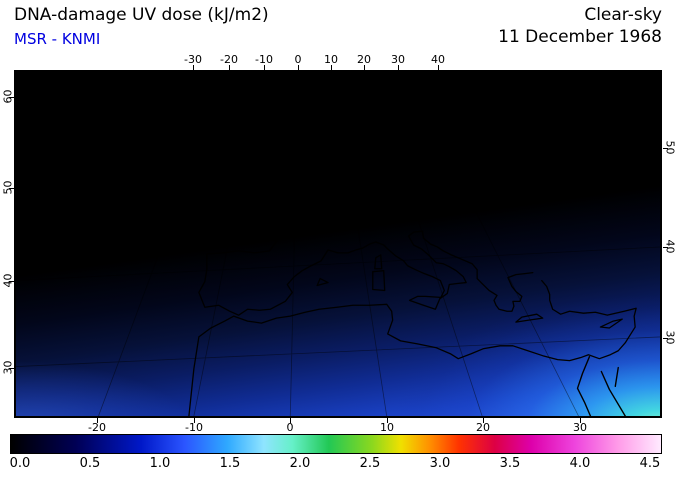 This screenshot has width=678, height=480. What do you see at coordinates (650, 463) in the screenshot?
I see `colorbar-tick-label: 4.5` at bounding box center [650, 463].